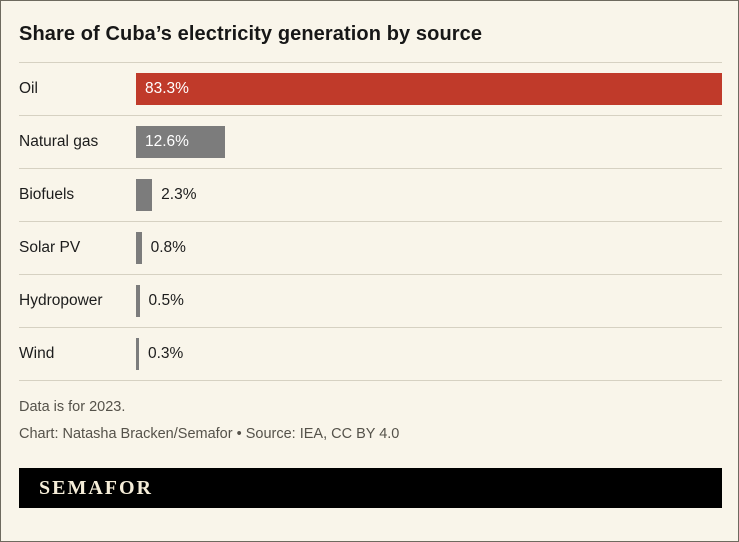 The image size is (739, 542). I want to click on bar-area: 2.3%, so click(429, 195).